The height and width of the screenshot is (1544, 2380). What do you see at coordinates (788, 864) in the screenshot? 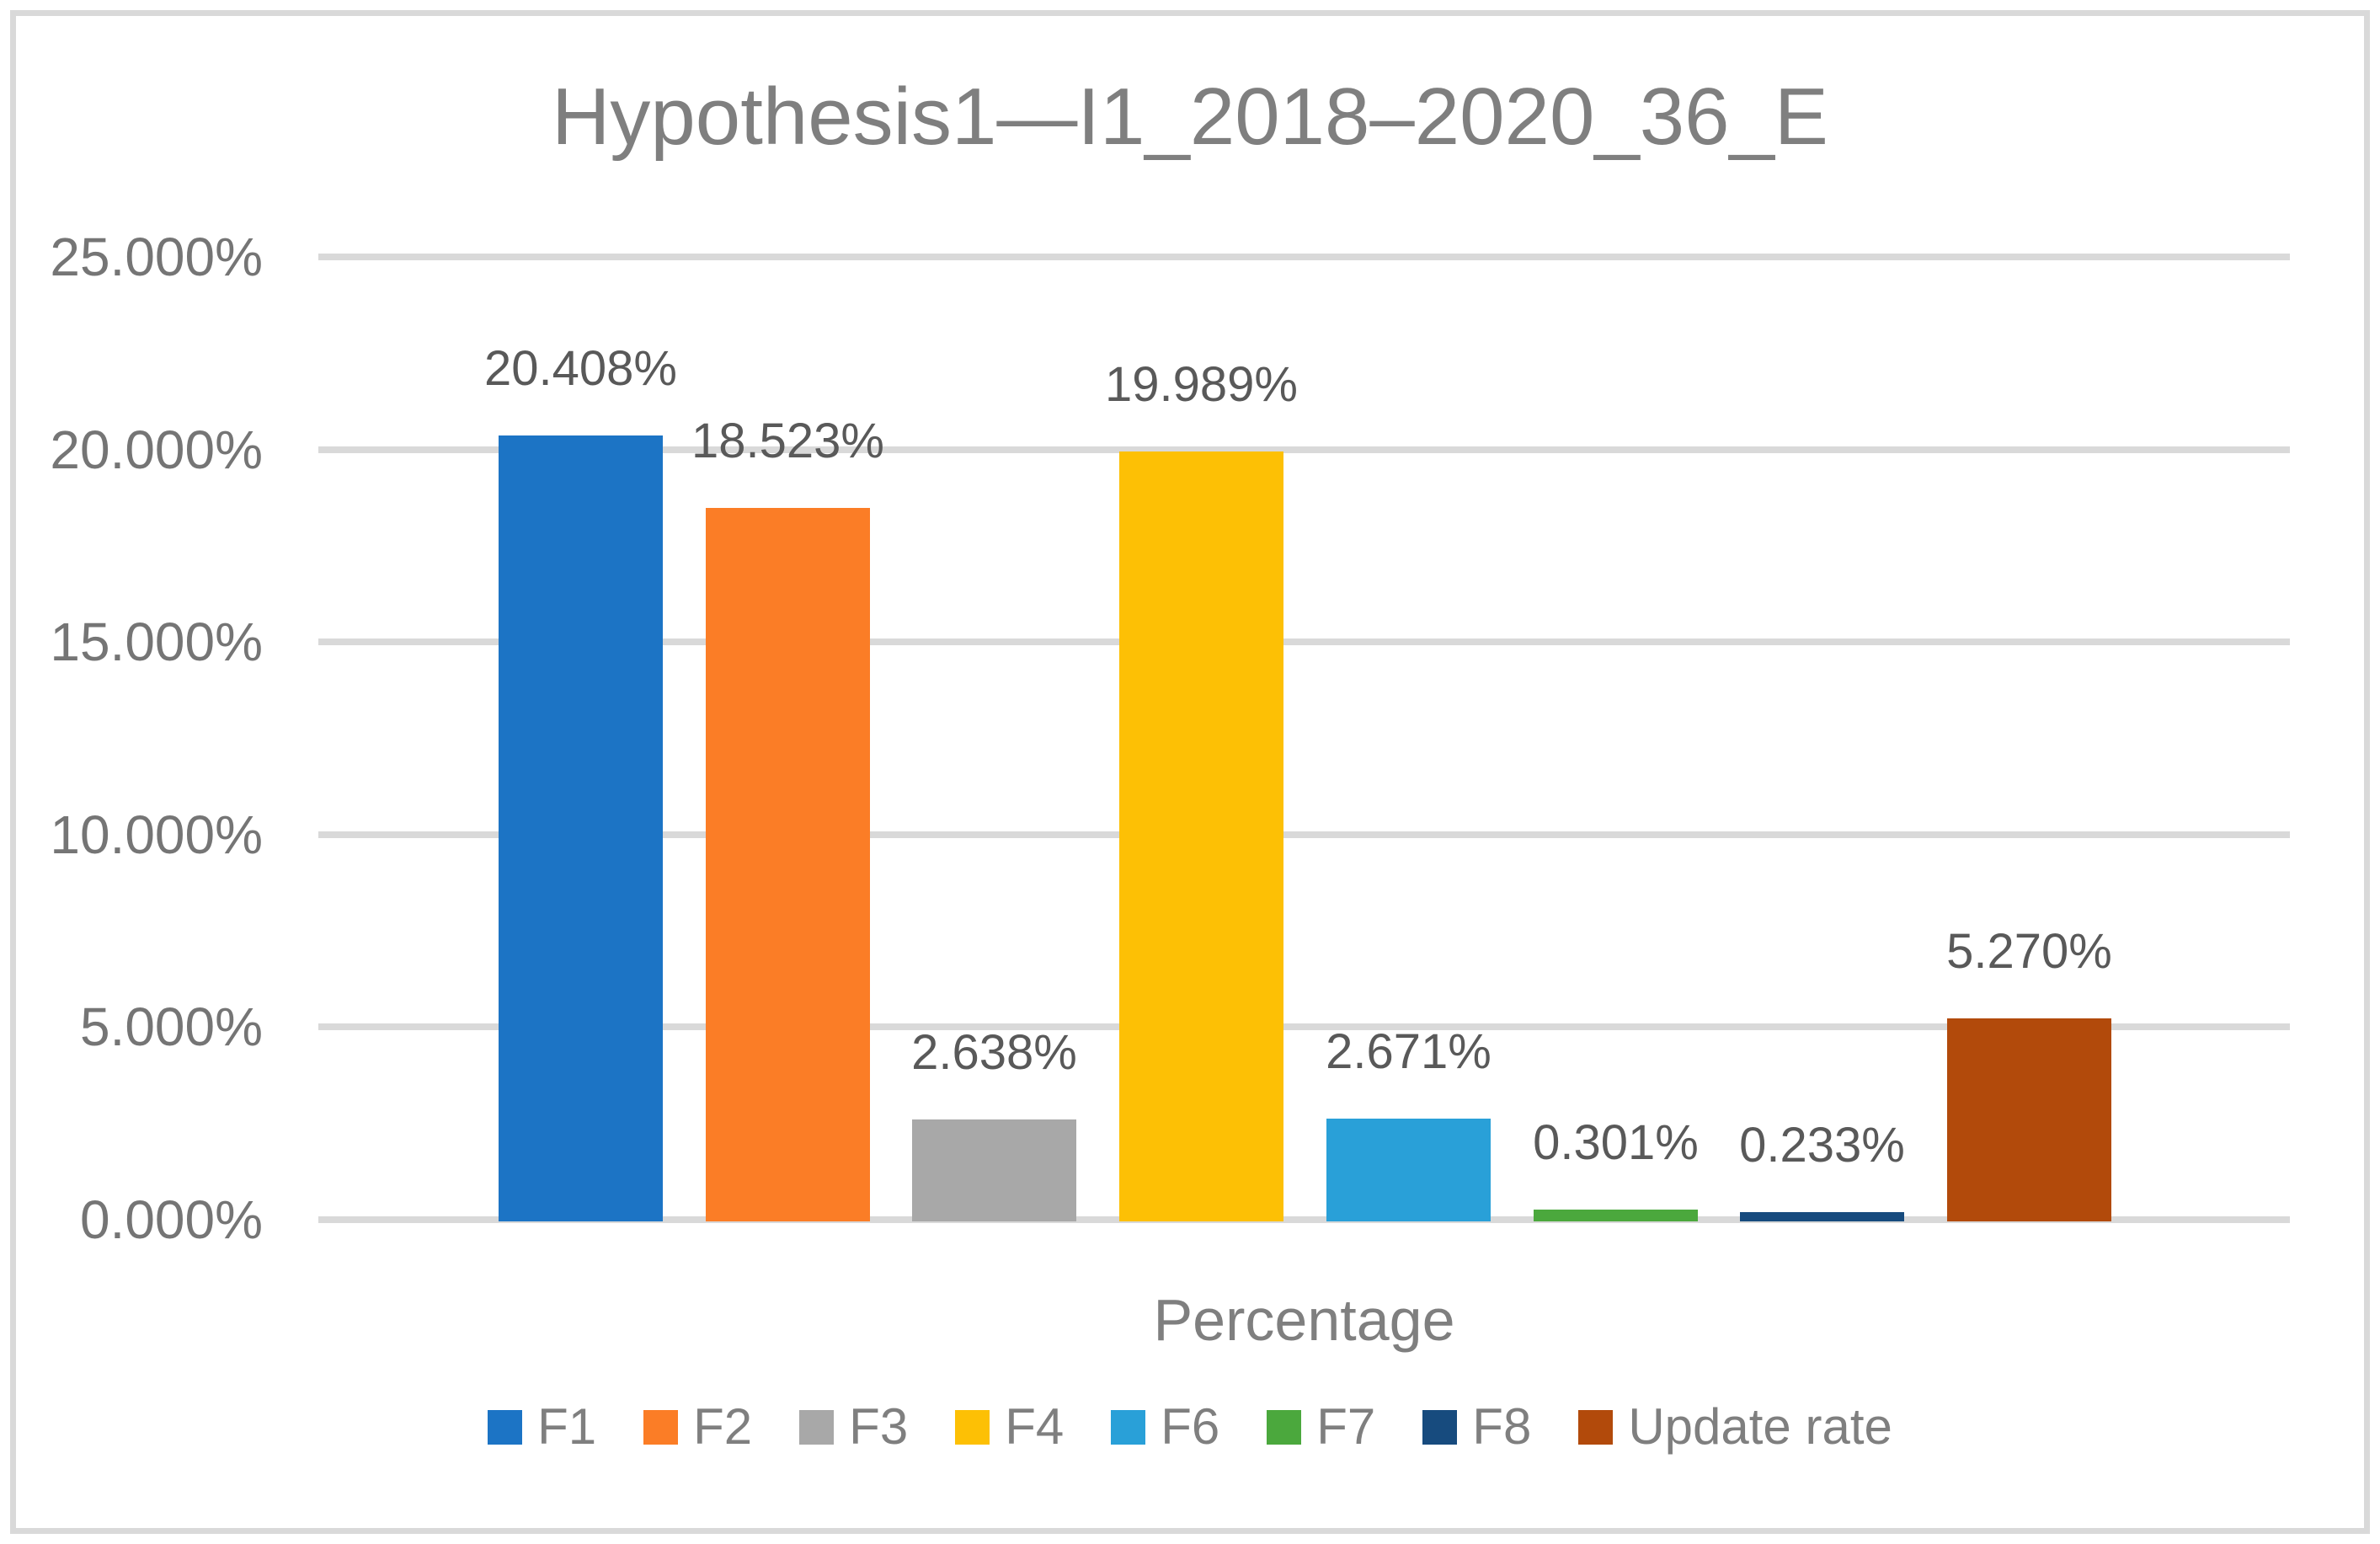
I see `bar-f2` at bounding box center [788, 864].